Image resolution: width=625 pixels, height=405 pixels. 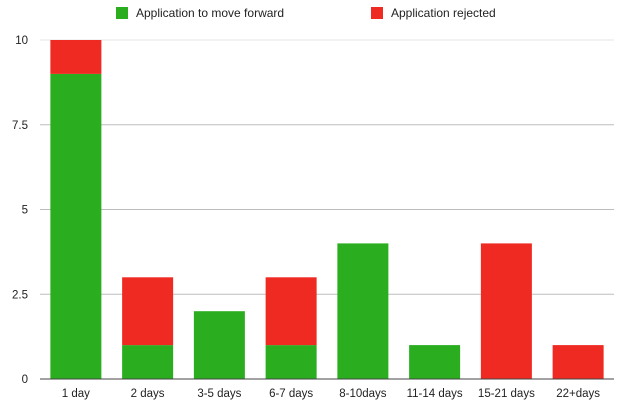 I want to click on x-tick-label: 6-7 days, so click(x=291, y=394).